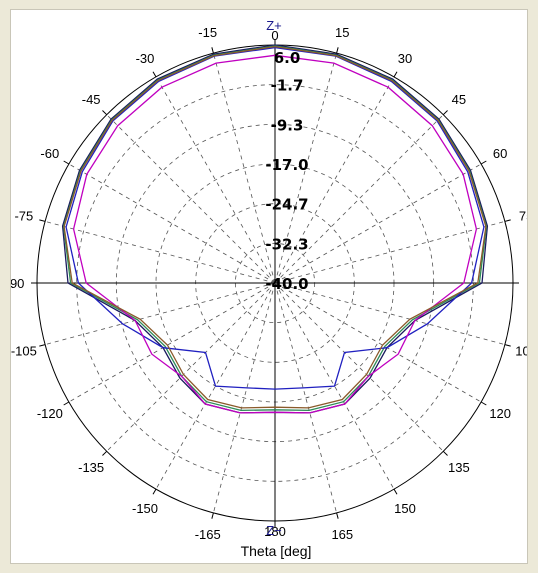 This screenshot has width=538, height=573. I want to click on top-axis-label: Z+, so click(274, 25).